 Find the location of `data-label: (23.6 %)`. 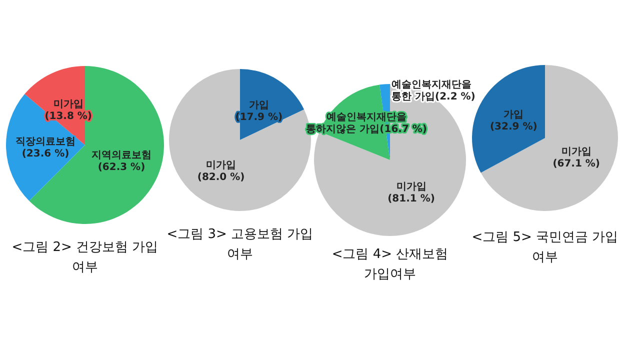

data-label: (23.6 %) is located at coordinates (46, 154).